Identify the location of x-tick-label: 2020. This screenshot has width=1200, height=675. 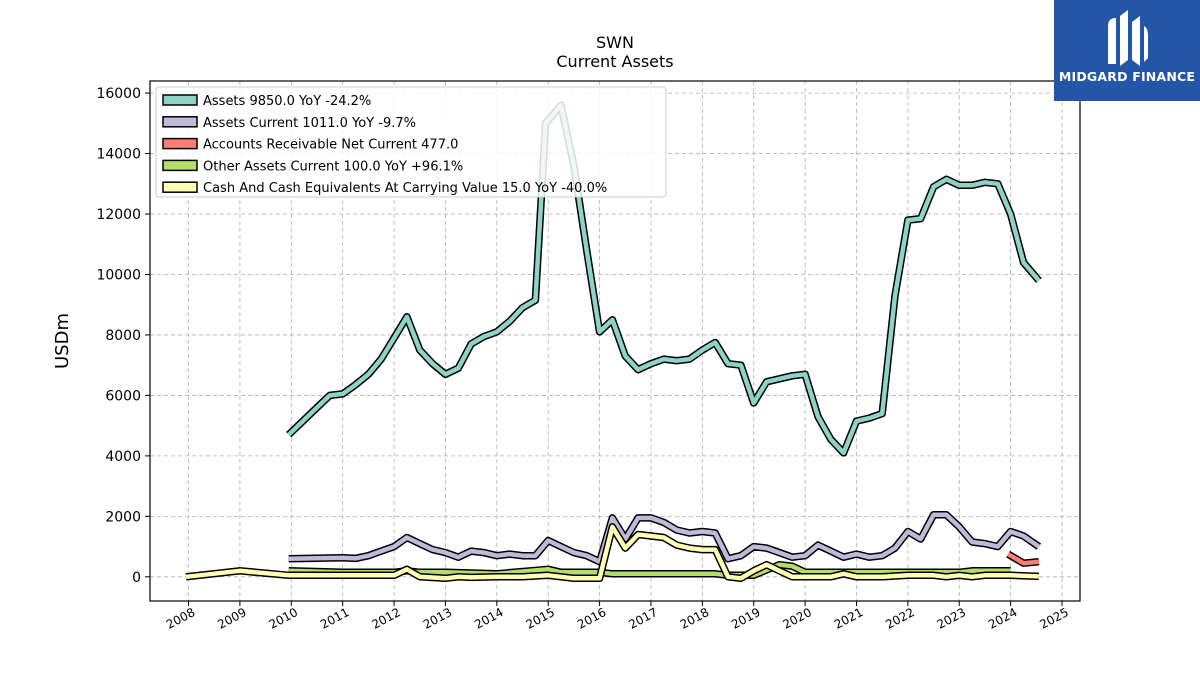
(797, 618).